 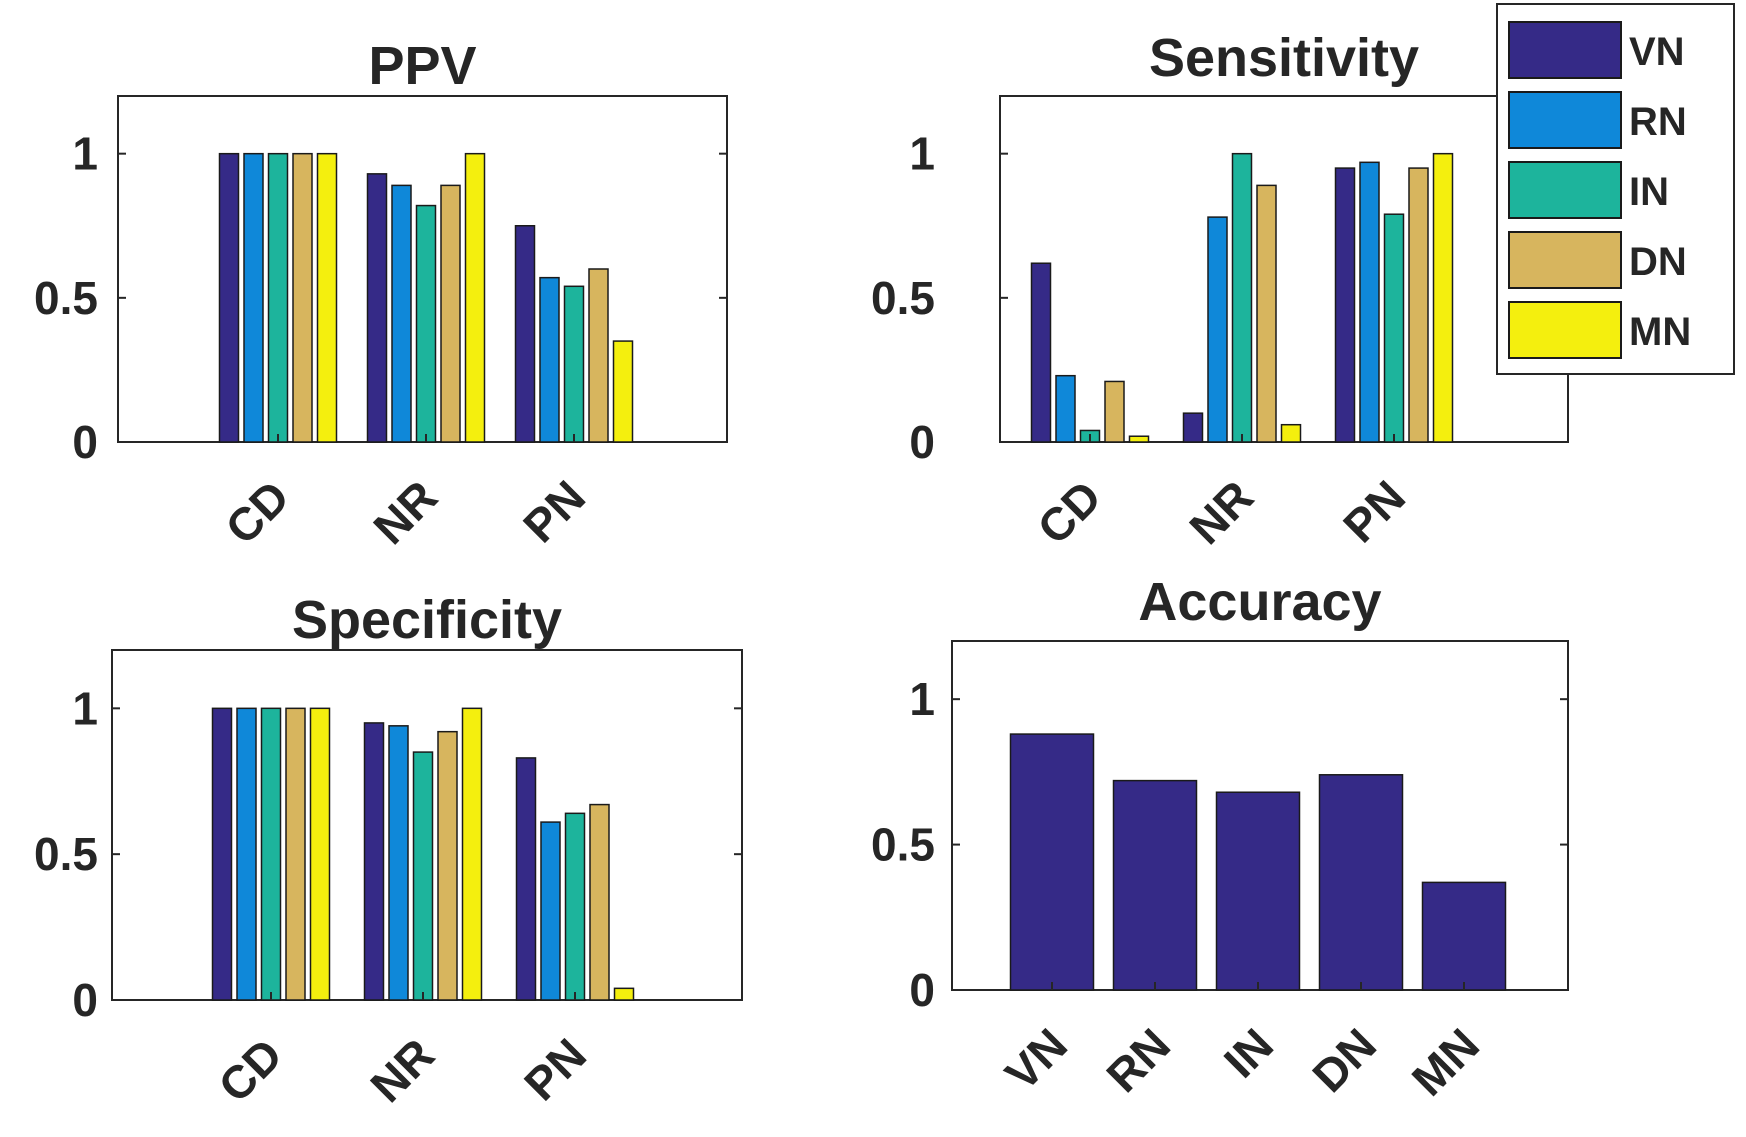 I want to click on sensitivity-bar-vn-pn, so click(x=1345, y=305).